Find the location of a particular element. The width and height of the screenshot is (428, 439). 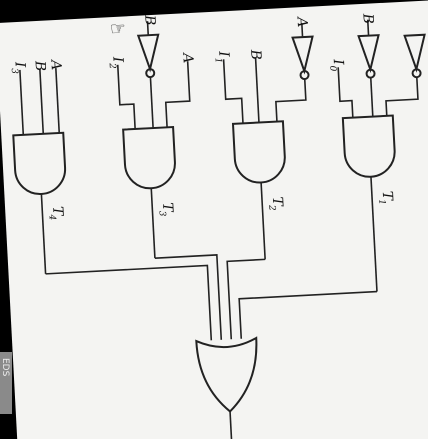

and-gate-t4 is located at coordinates (39, 171).